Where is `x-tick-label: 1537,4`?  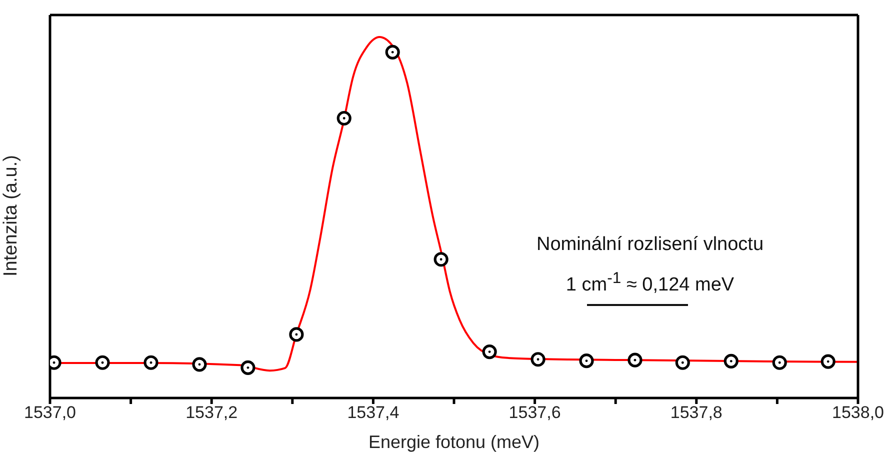 x-tick-label: 1537,4 is located at coordinates (373, 412).